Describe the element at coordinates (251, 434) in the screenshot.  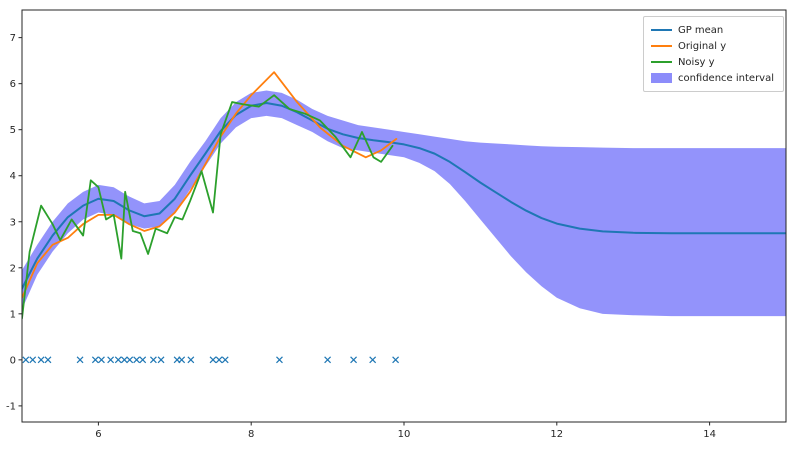
I see `x-tick-label: 8` at that location.